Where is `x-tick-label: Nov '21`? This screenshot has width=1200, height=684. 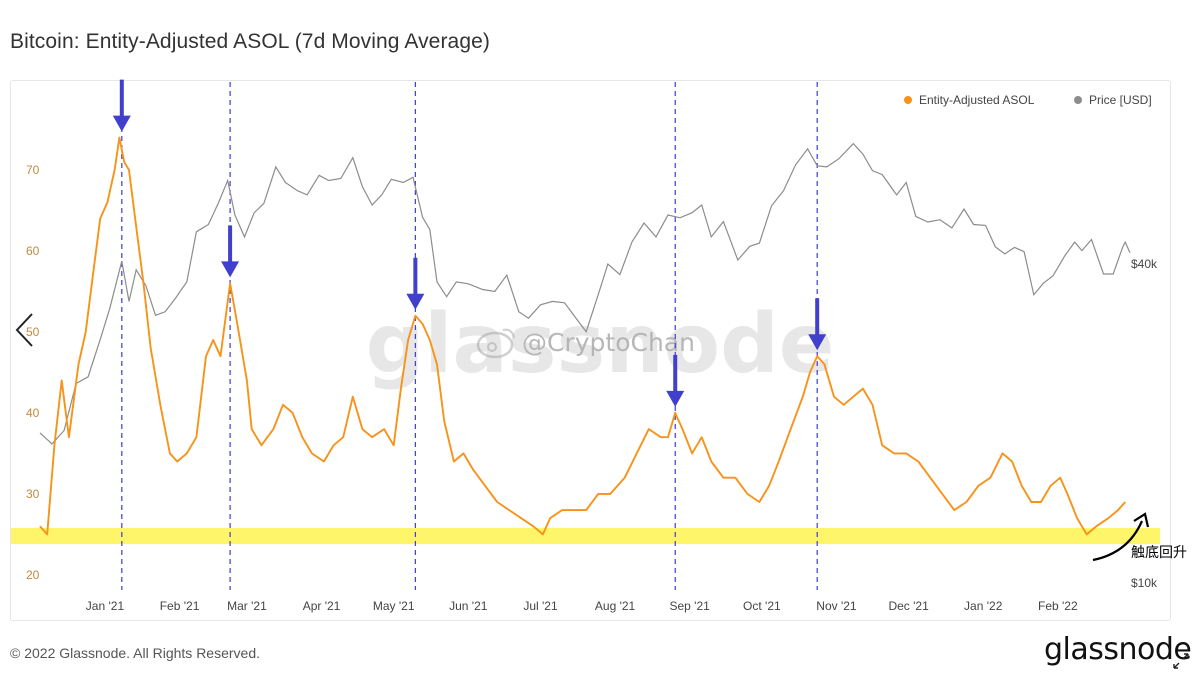
x-tick-label: Nov '21 is located at coordinates (836, 606).